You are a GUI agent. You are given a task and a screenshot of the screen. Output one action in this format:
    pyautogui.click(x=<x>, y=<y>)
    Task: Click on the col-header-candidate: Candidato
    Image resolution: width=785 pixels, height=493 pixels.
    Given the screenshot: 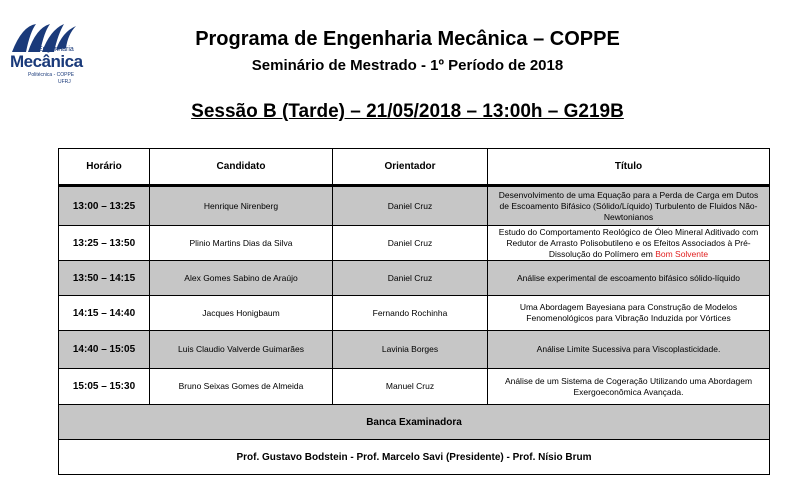 What is the action you would take?
    pyautogui.click(x=241, y=167)
    